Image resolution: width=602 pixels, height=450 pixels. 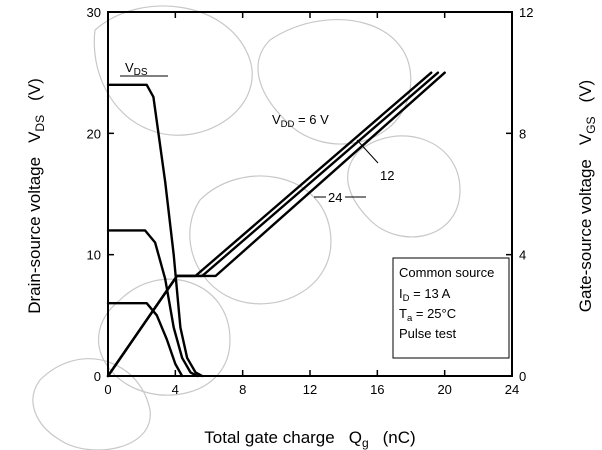 What do you see at coordinates (587, 196) in the screenshot?
I see `y-right-axis-title: Gate-source voltageVGS(V)` at bounding box center [587, 196].